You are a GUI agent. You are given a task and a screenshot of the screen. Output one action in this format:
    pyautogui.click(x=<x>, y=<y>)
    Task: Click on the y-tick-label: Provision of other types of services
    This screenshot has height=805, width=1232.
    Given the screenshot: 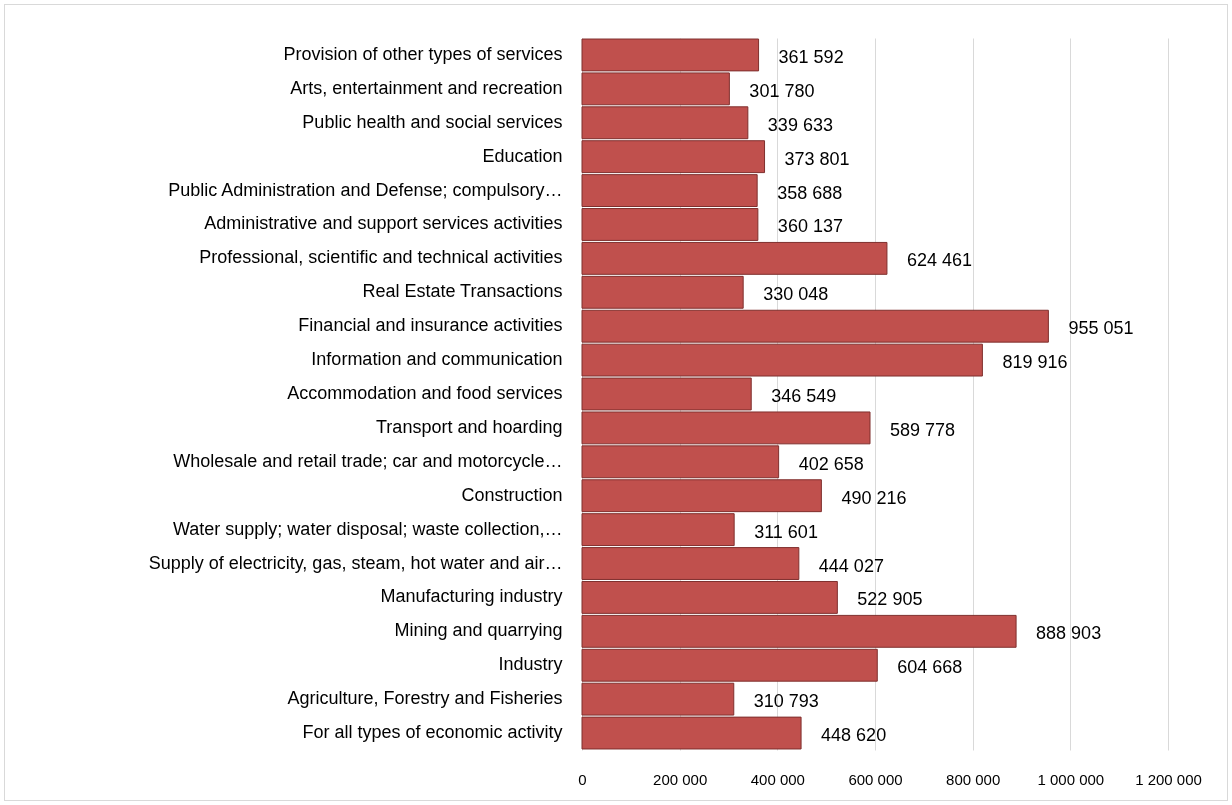 What is the action you would take?
    pyautogui.click(x=423, y=53)
    